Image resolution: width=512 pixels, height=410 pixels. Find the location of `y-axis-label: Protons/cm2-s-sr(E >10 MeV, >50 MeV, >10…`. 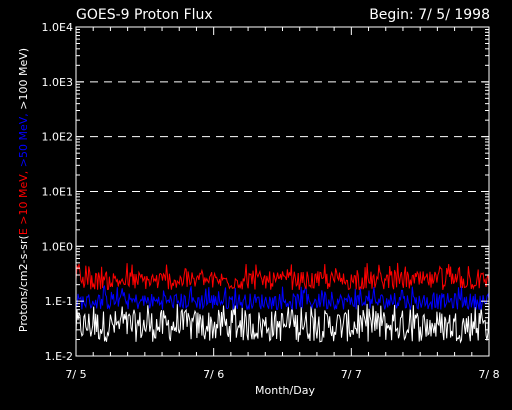

y-axis-label: Protons/cm2-s-sr(E >10 MeV, >50 MeV, >10… is located at coordinates (23, 190).